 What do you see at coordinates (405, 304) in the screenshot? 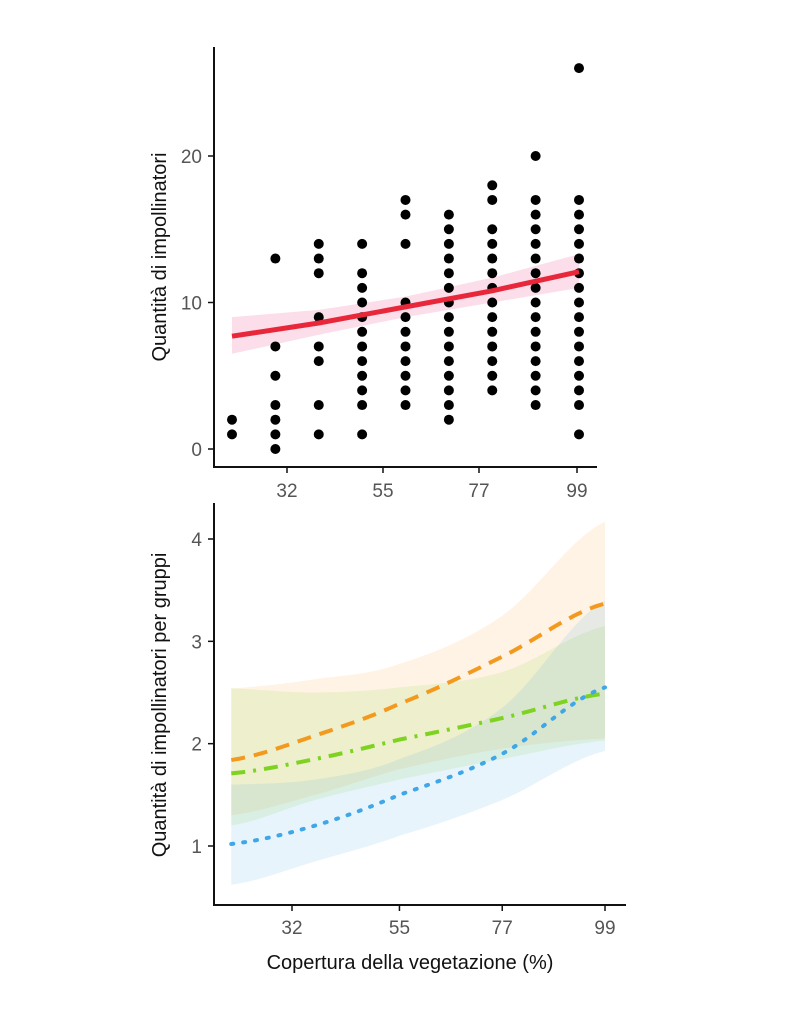
I see `fit-line` at bounding box center [405, 304].